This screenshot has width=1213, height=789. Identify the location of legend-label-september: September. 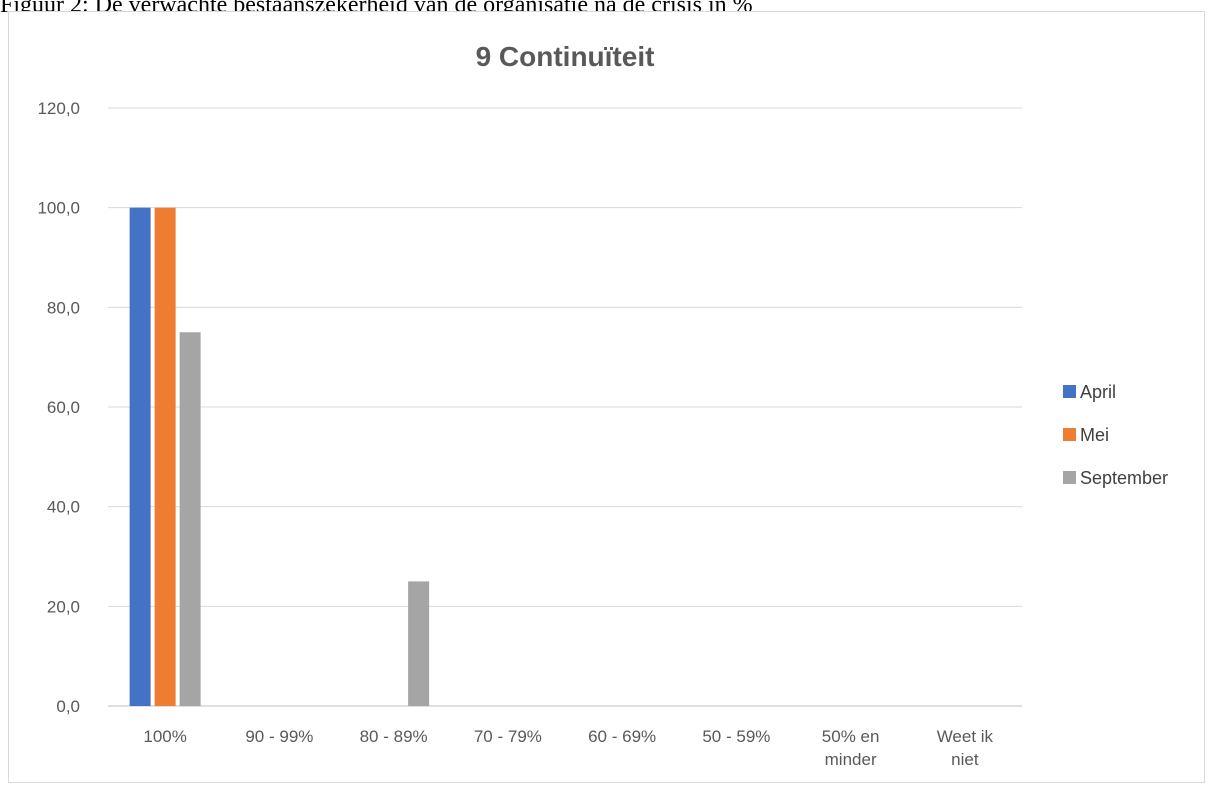
(1124, 478).